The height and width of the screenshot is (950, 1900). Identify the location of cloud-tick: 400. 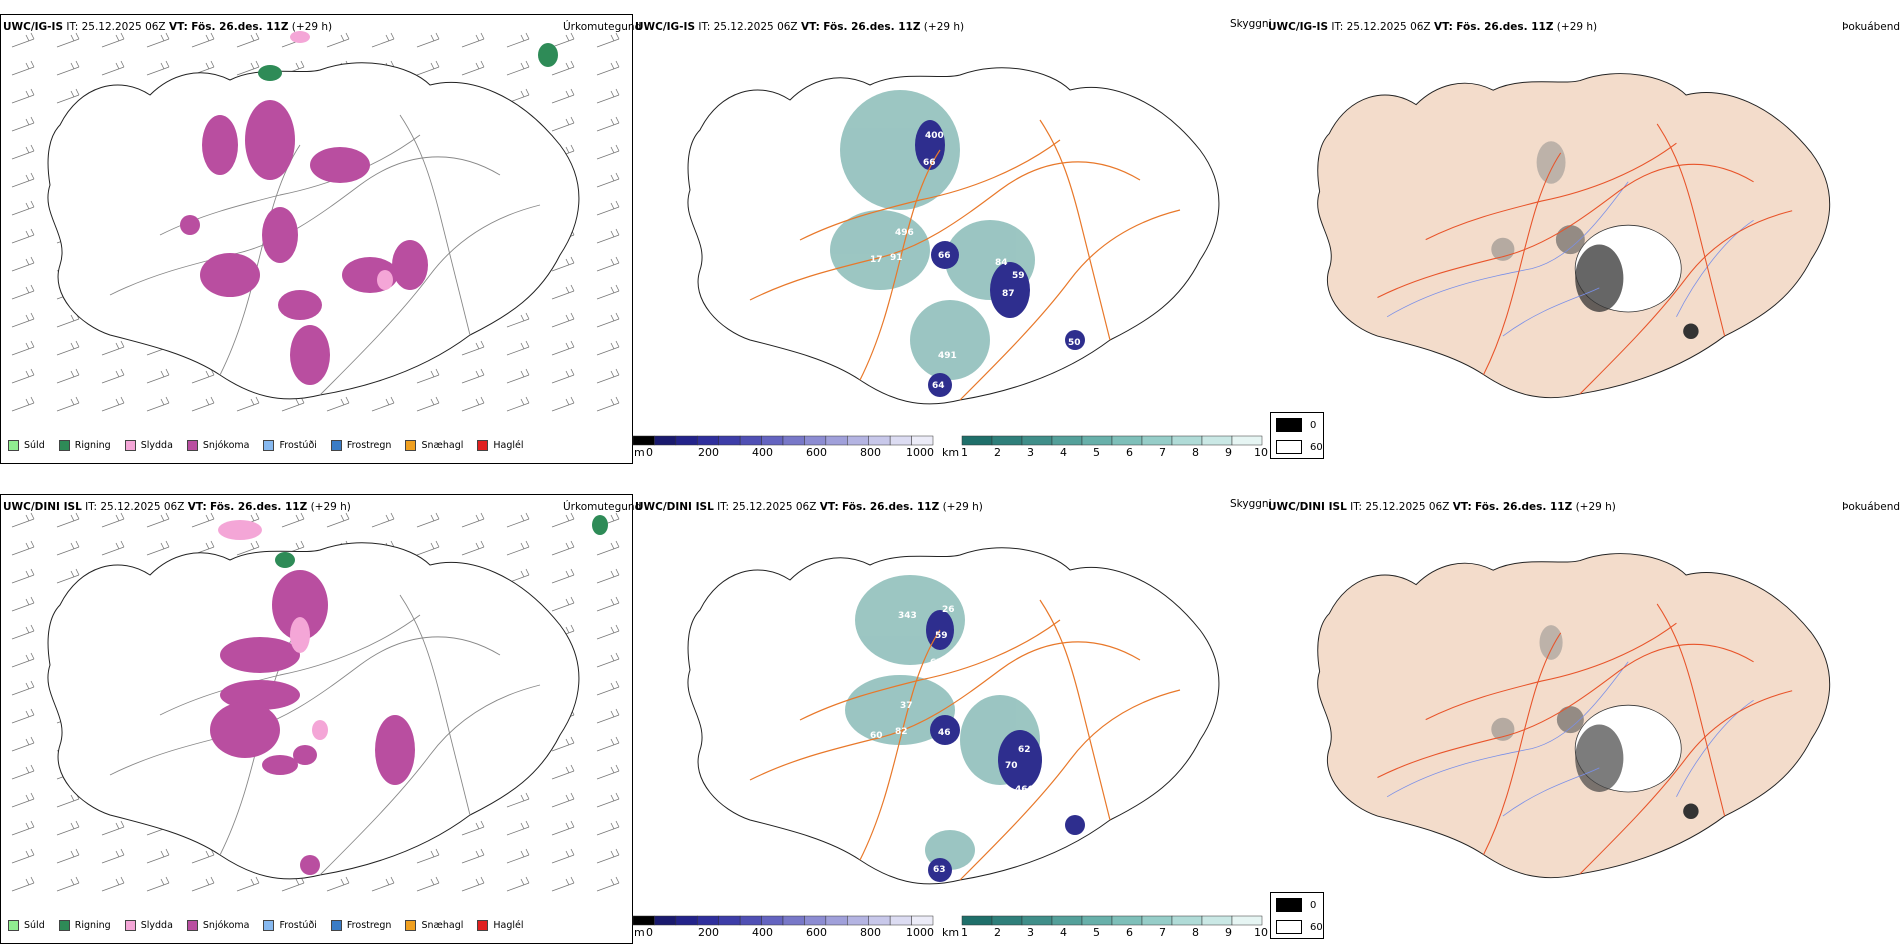
(762, 932).